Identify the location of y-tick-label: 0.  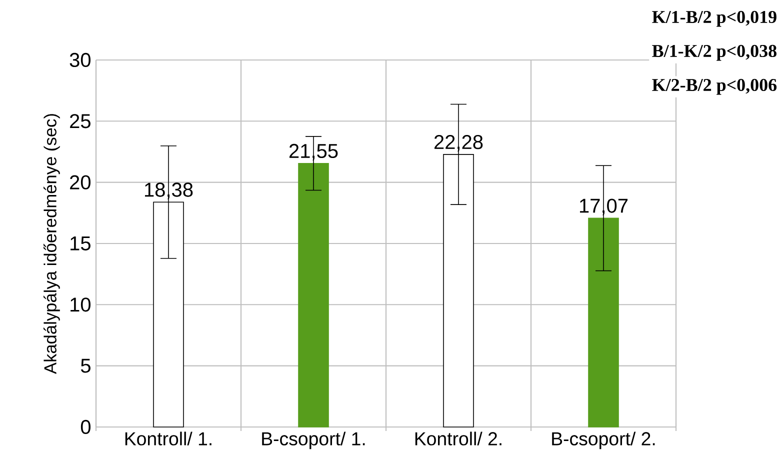
(85, 427).